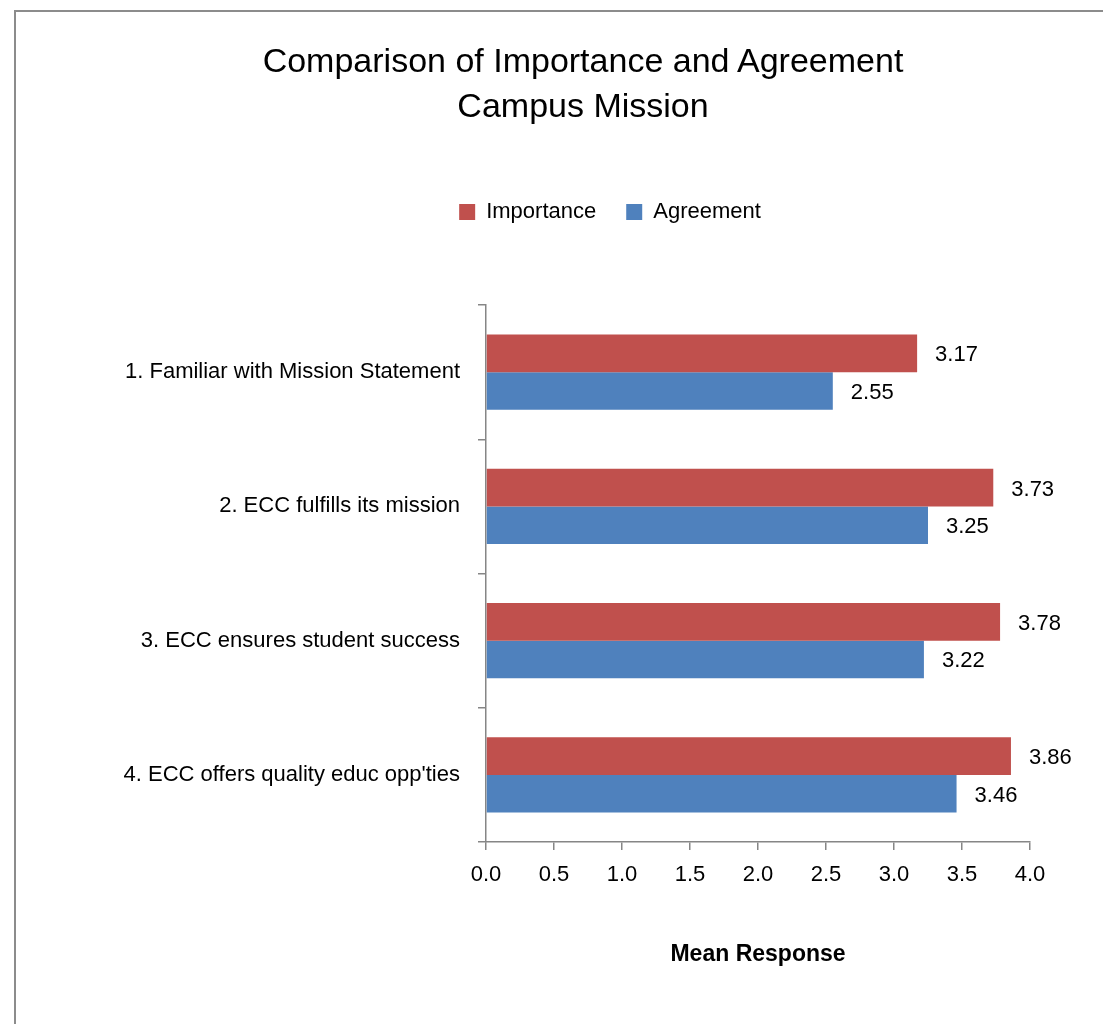 This screenshot has height=1024, width=1103. I want to click on data-label: 2.55, so click(872, 391).